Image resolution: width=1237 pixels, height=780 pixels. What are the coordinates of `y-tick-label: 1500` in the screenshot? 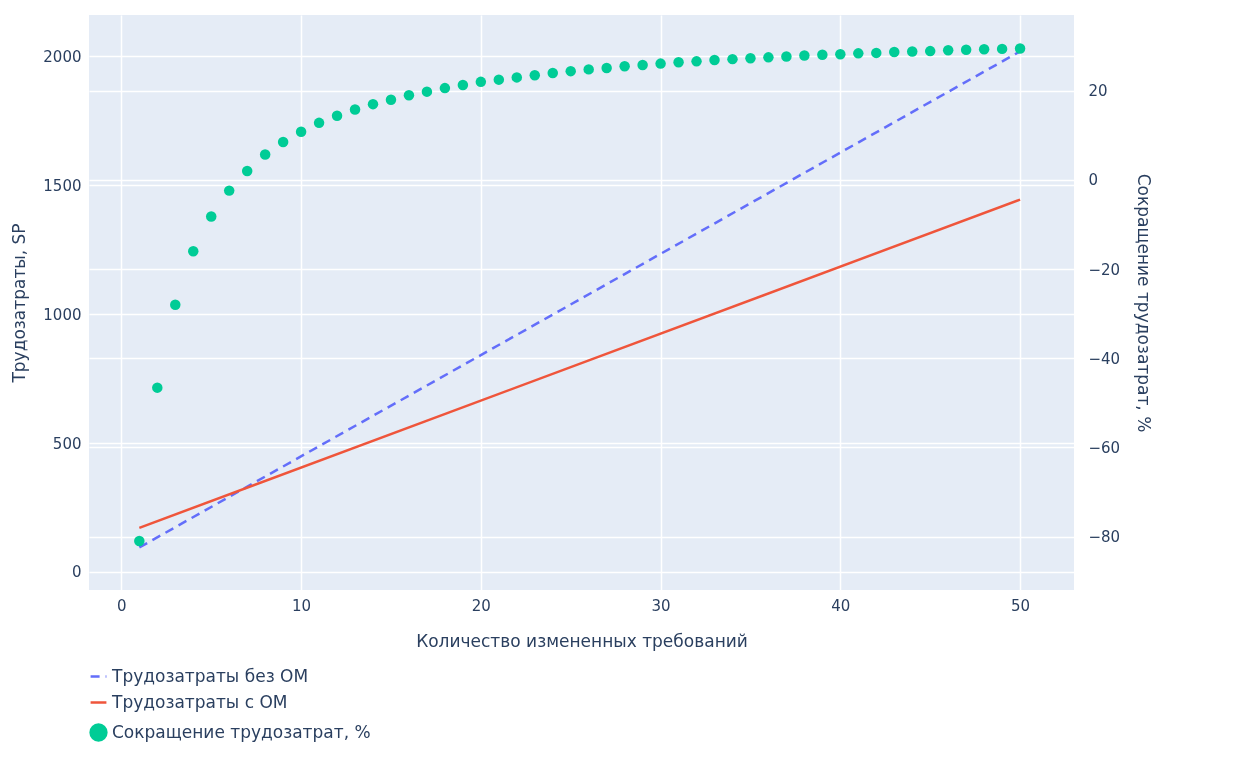 It's located at (62, 185).